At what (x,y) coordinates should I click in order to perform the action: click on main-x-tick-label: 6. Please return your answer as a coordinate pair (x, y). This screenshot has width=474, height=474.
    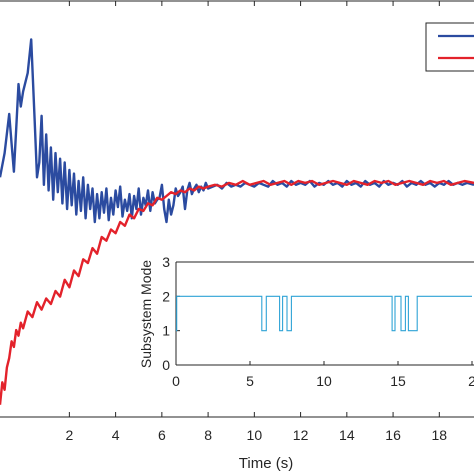
    Looking at the image, I should click on (162, 435).